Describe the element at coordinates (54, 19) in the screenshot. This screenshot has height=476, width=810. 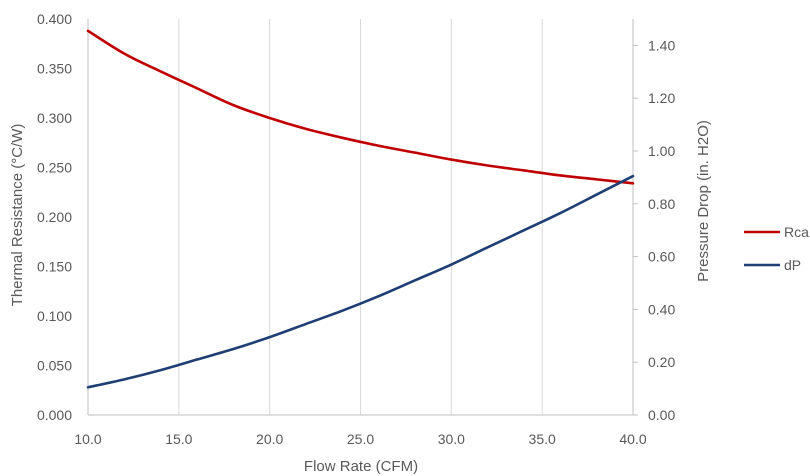
I see `left-y-tick-label: 0.400` at that location.